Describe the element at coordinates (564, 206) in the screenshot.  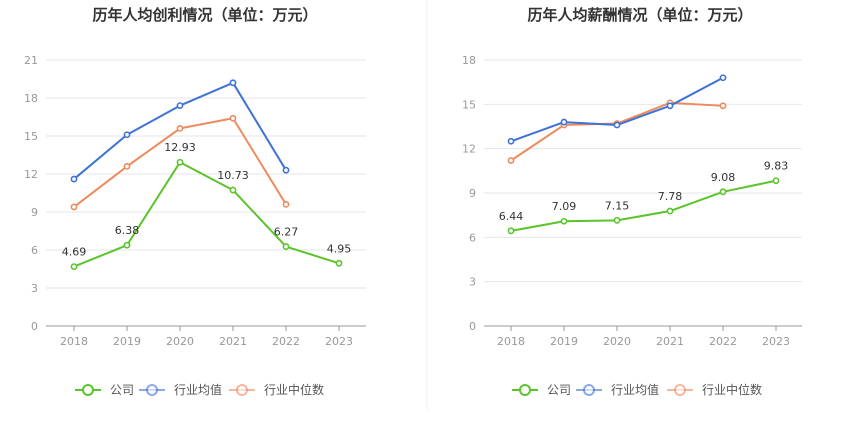
I see `company-data-label: 7.09` at that location.